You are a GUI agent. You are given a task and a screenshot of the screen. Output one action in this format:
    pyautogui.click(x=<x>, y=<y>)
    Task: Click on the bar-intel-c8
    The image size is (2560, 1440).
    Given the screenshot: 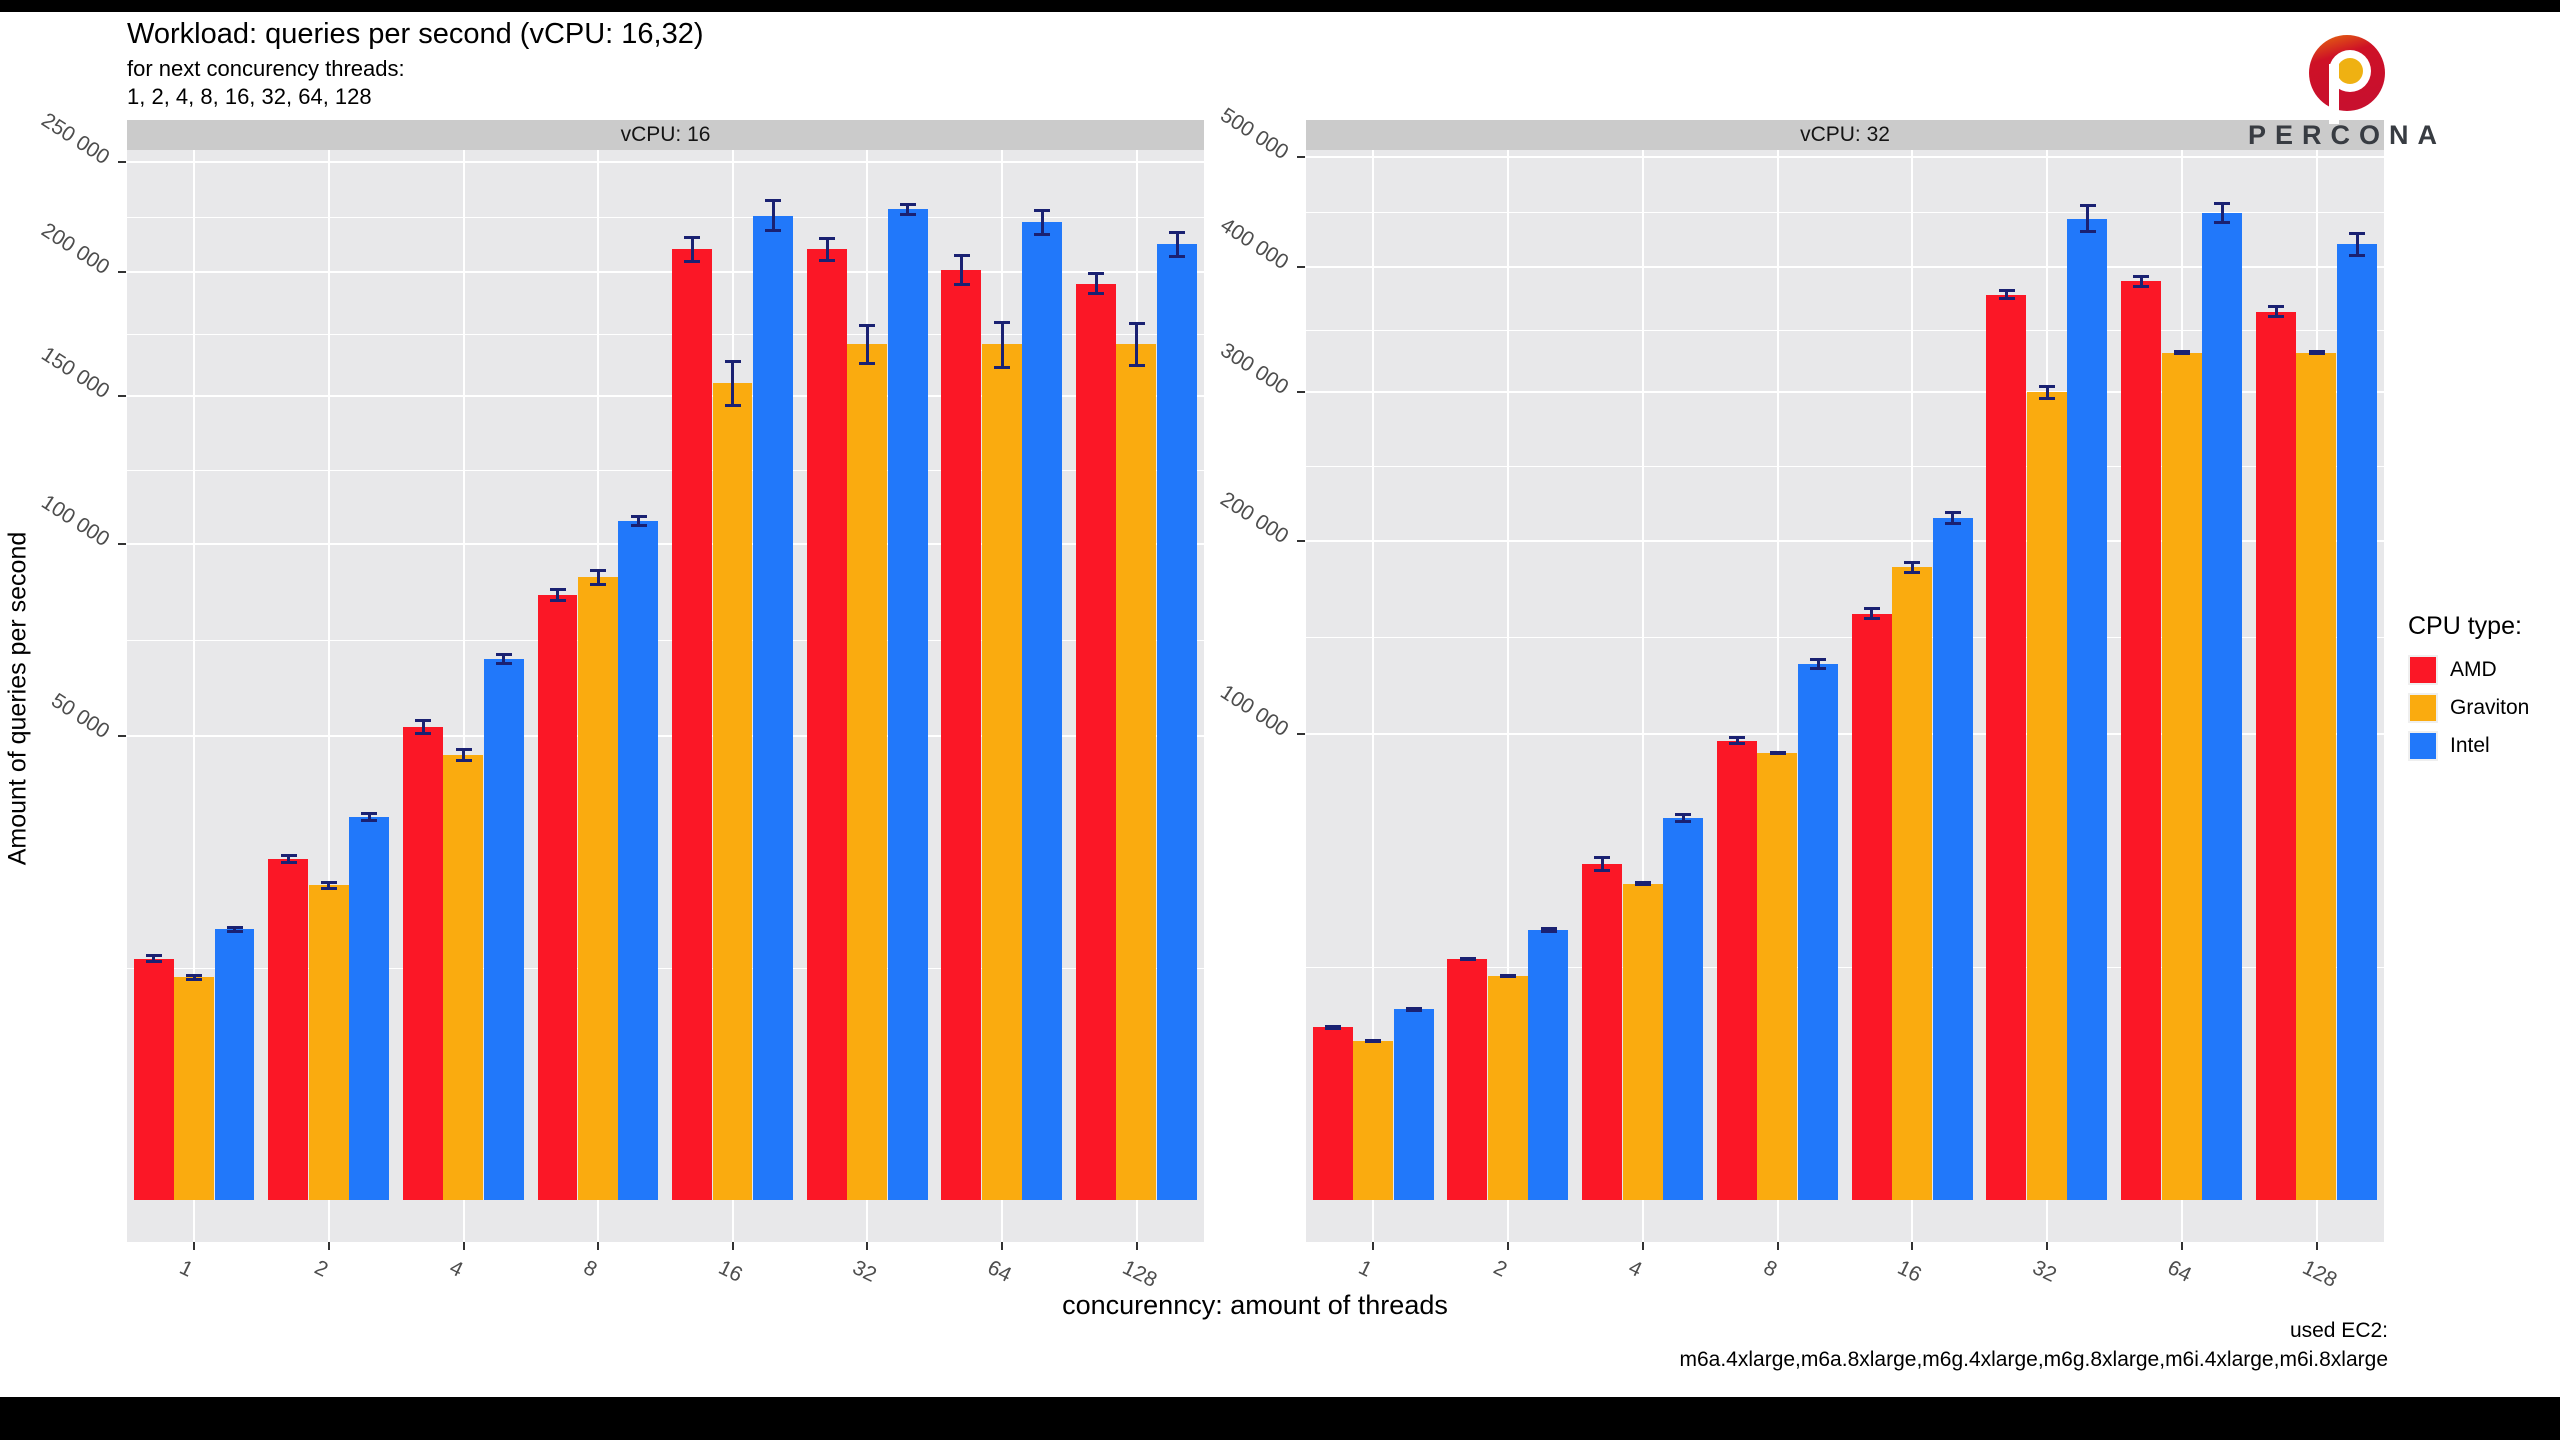 What is the action you would take?
    pyautogui.click(x=638, y=860)
    